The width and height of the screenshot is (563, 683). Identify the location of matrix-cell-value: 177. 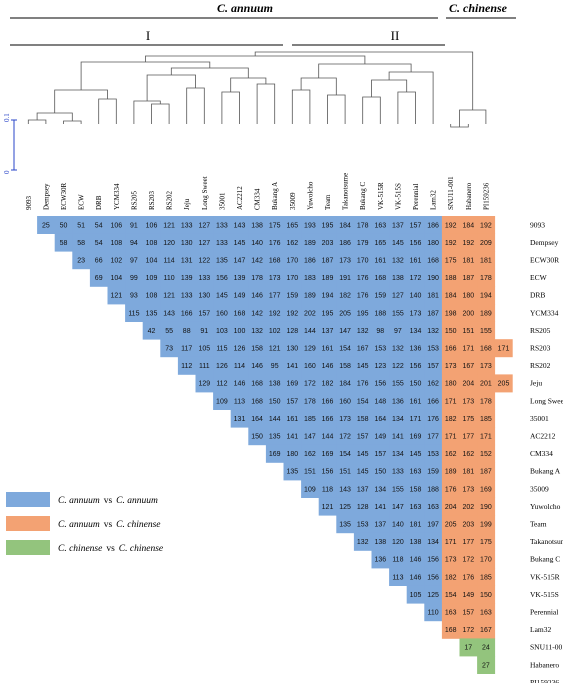
(275, 296).